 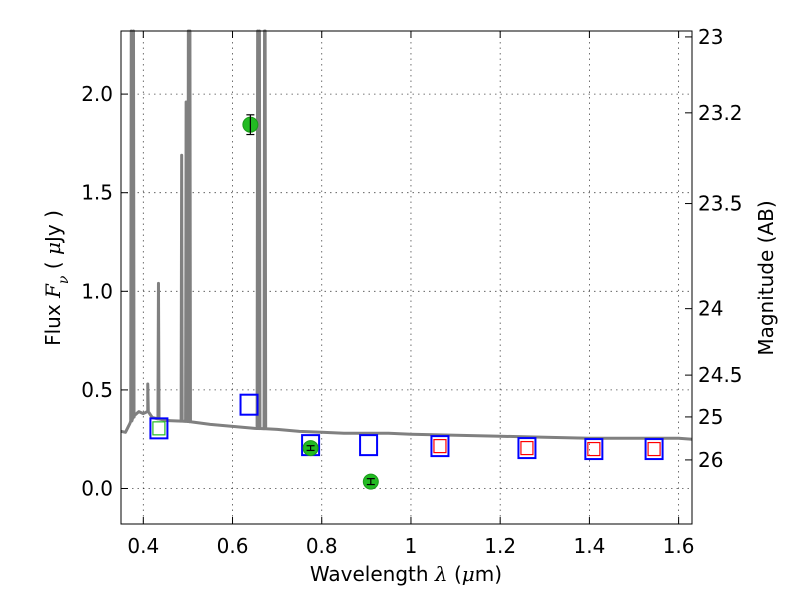 I want to click on right-tick-label: 24, so click(x=710, y=309).